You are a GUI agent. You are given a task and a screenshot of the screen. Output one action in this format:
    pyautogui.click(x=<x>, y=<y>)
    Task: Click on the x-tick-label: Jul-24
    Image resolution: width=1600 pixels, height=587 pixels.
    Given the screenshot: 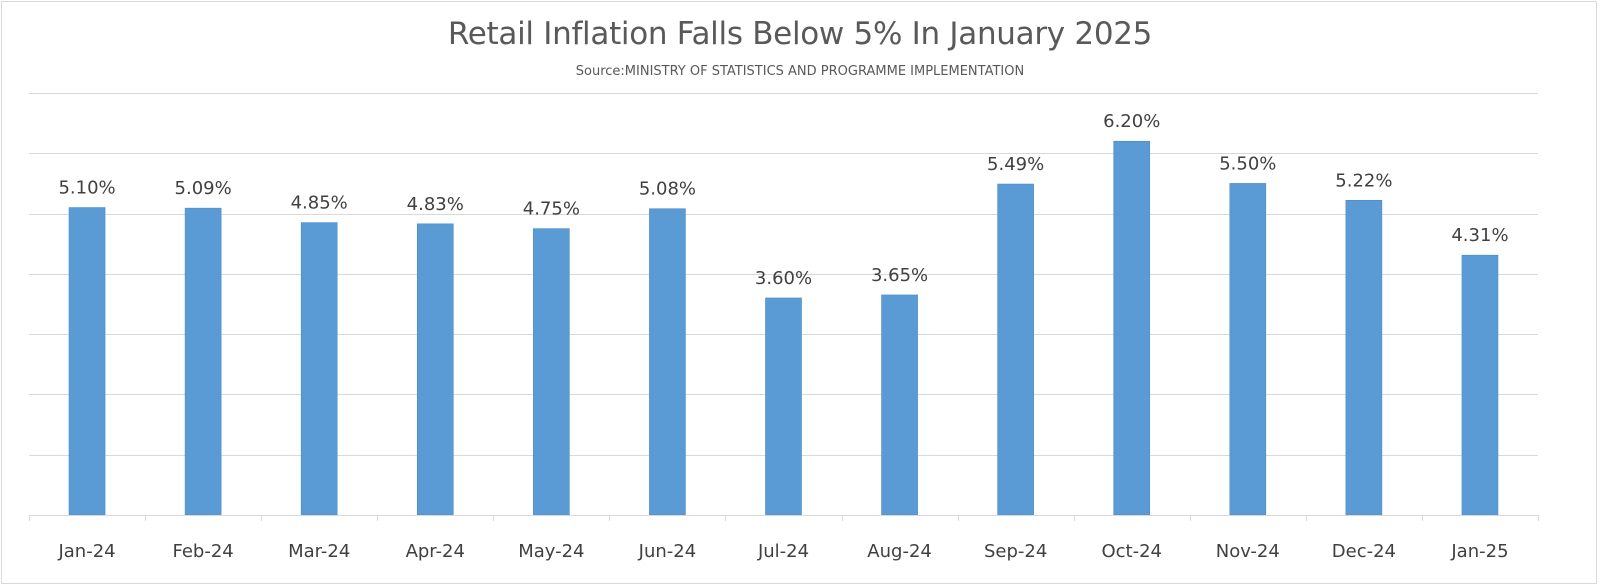 What is the action you would take?
    pyautogui.click(x=783, y=551)
    